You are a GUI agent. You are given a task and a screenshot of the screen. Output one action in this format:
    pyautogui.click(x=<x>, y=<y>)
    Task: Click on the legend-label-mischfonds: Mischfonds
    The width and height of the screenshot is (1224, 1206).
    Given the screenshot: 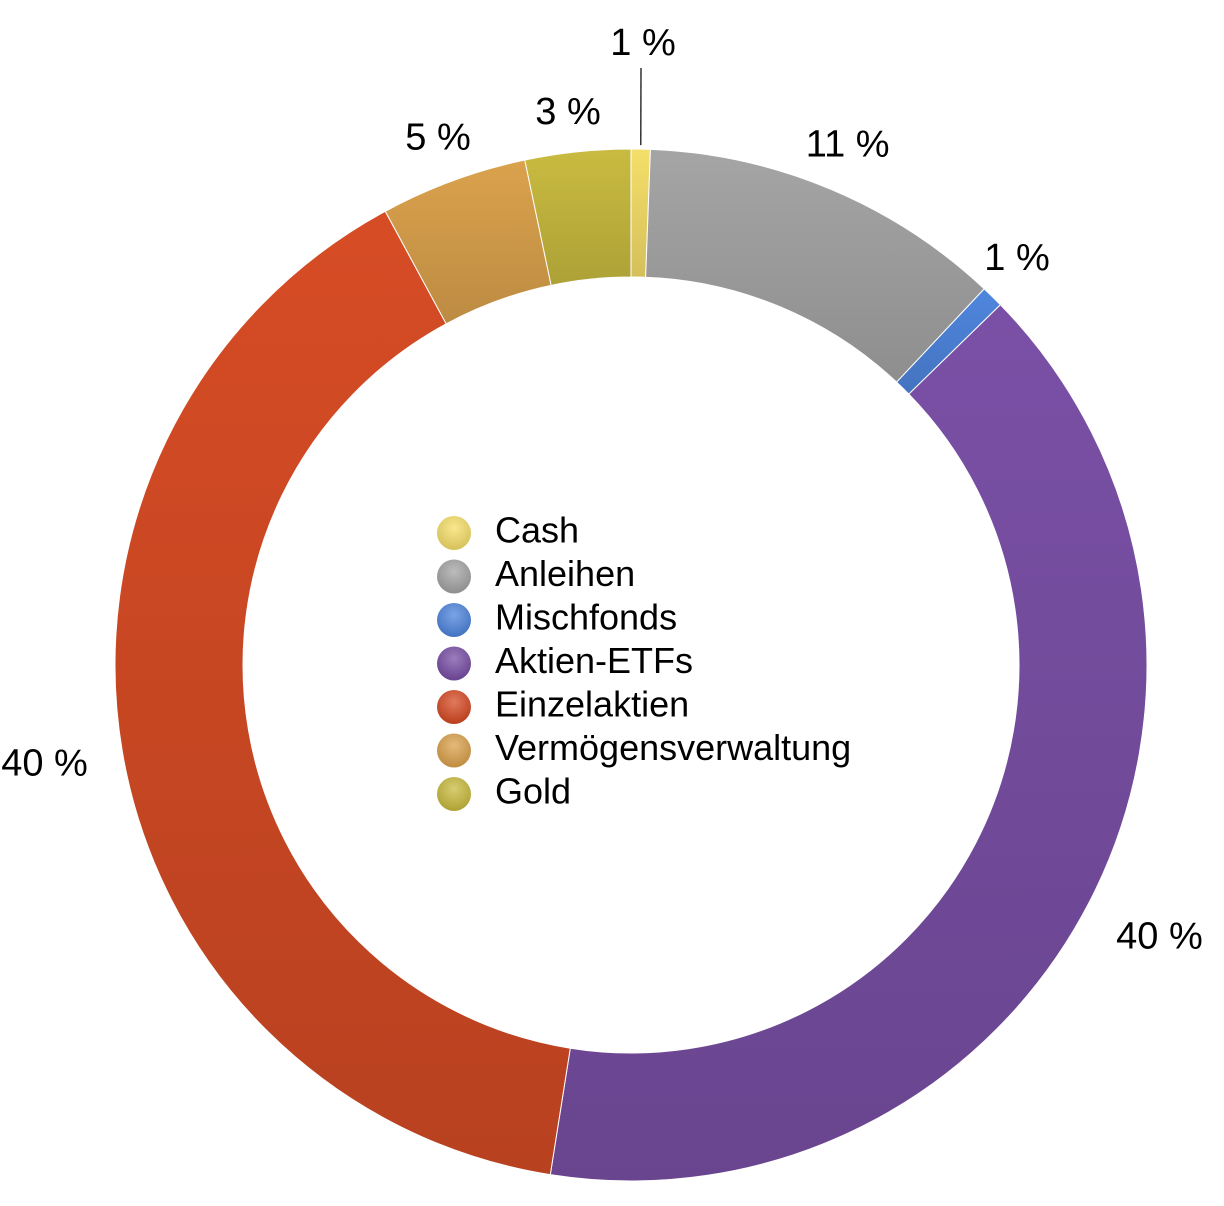 What is the action you would take?
    pyautogui.click(x=586, y=617)
    